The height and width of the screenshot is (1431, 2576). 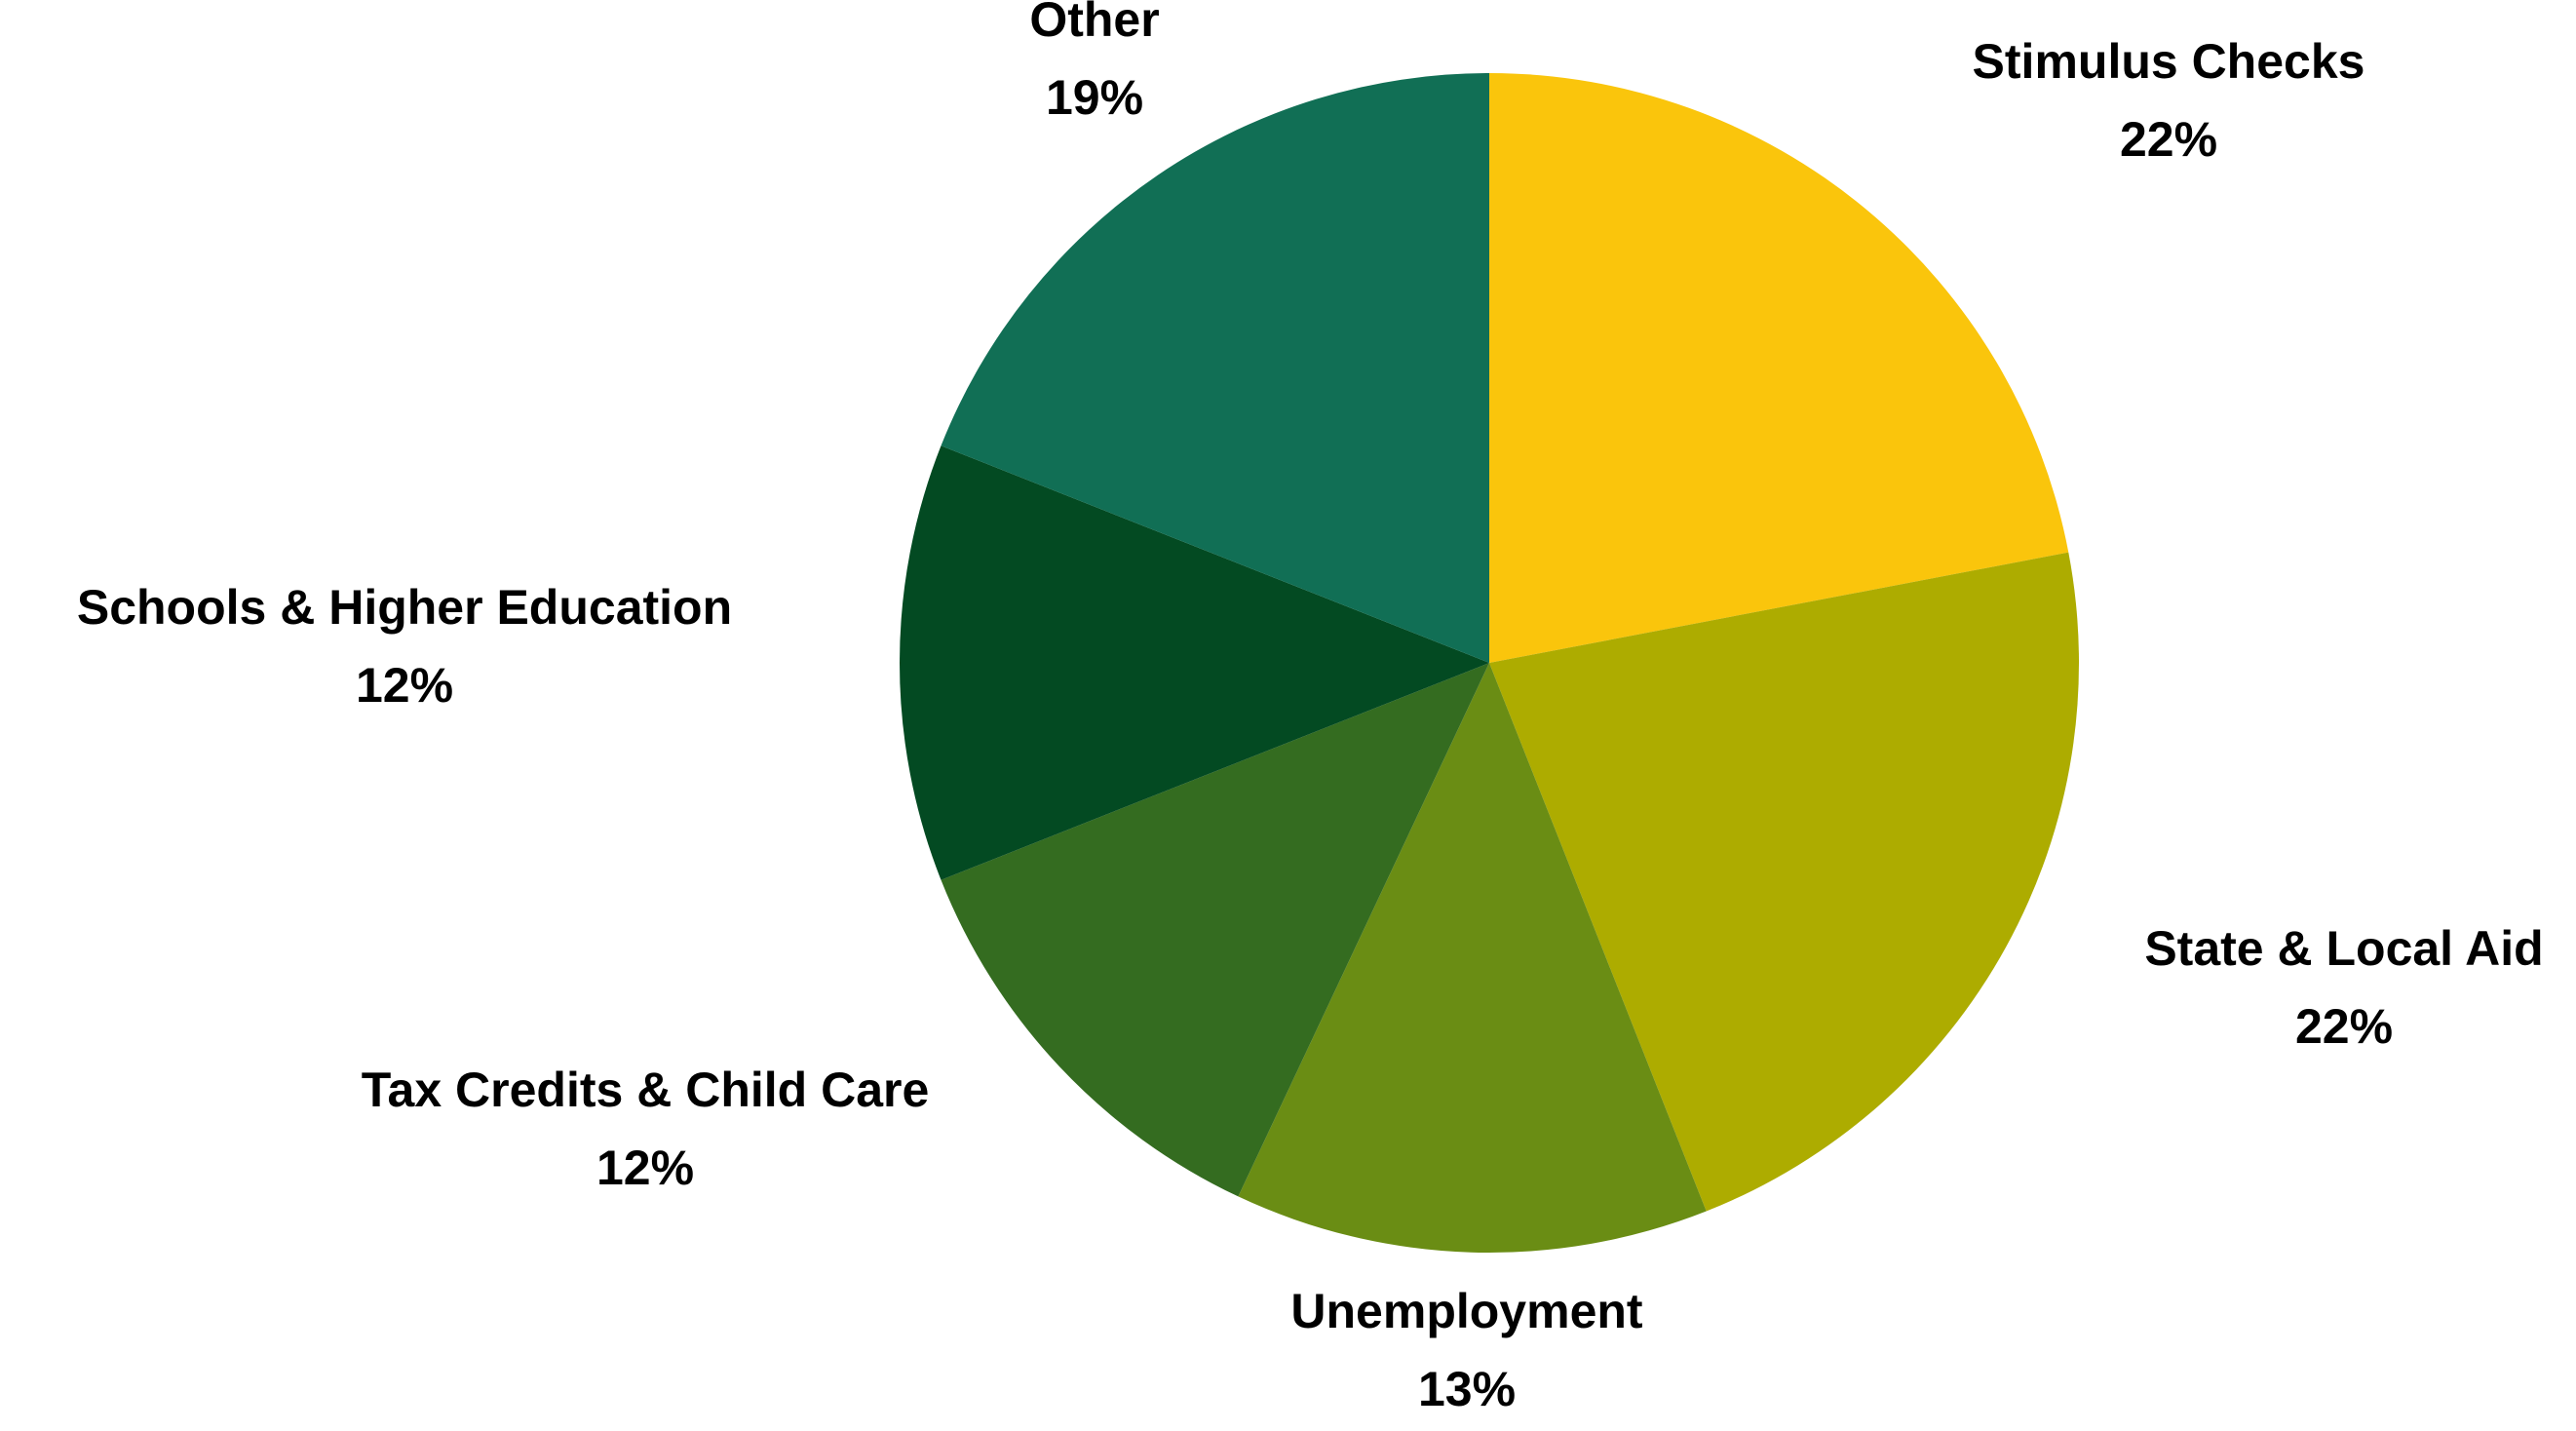 I want to click on slice-value-label-tax-credits-and-child-care: 12%, so click(x=645, y=1168).